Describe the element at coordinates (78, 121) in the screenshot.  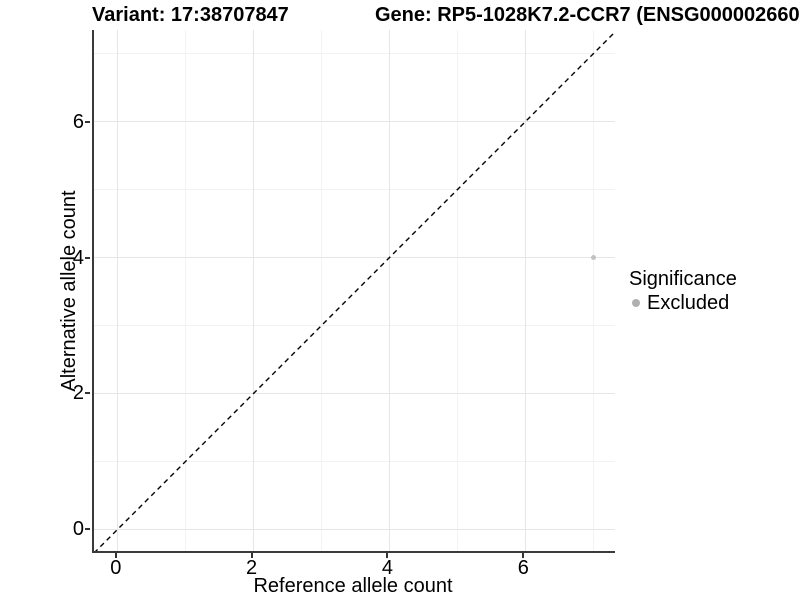
I see `y-tick-label: 6` at that location.